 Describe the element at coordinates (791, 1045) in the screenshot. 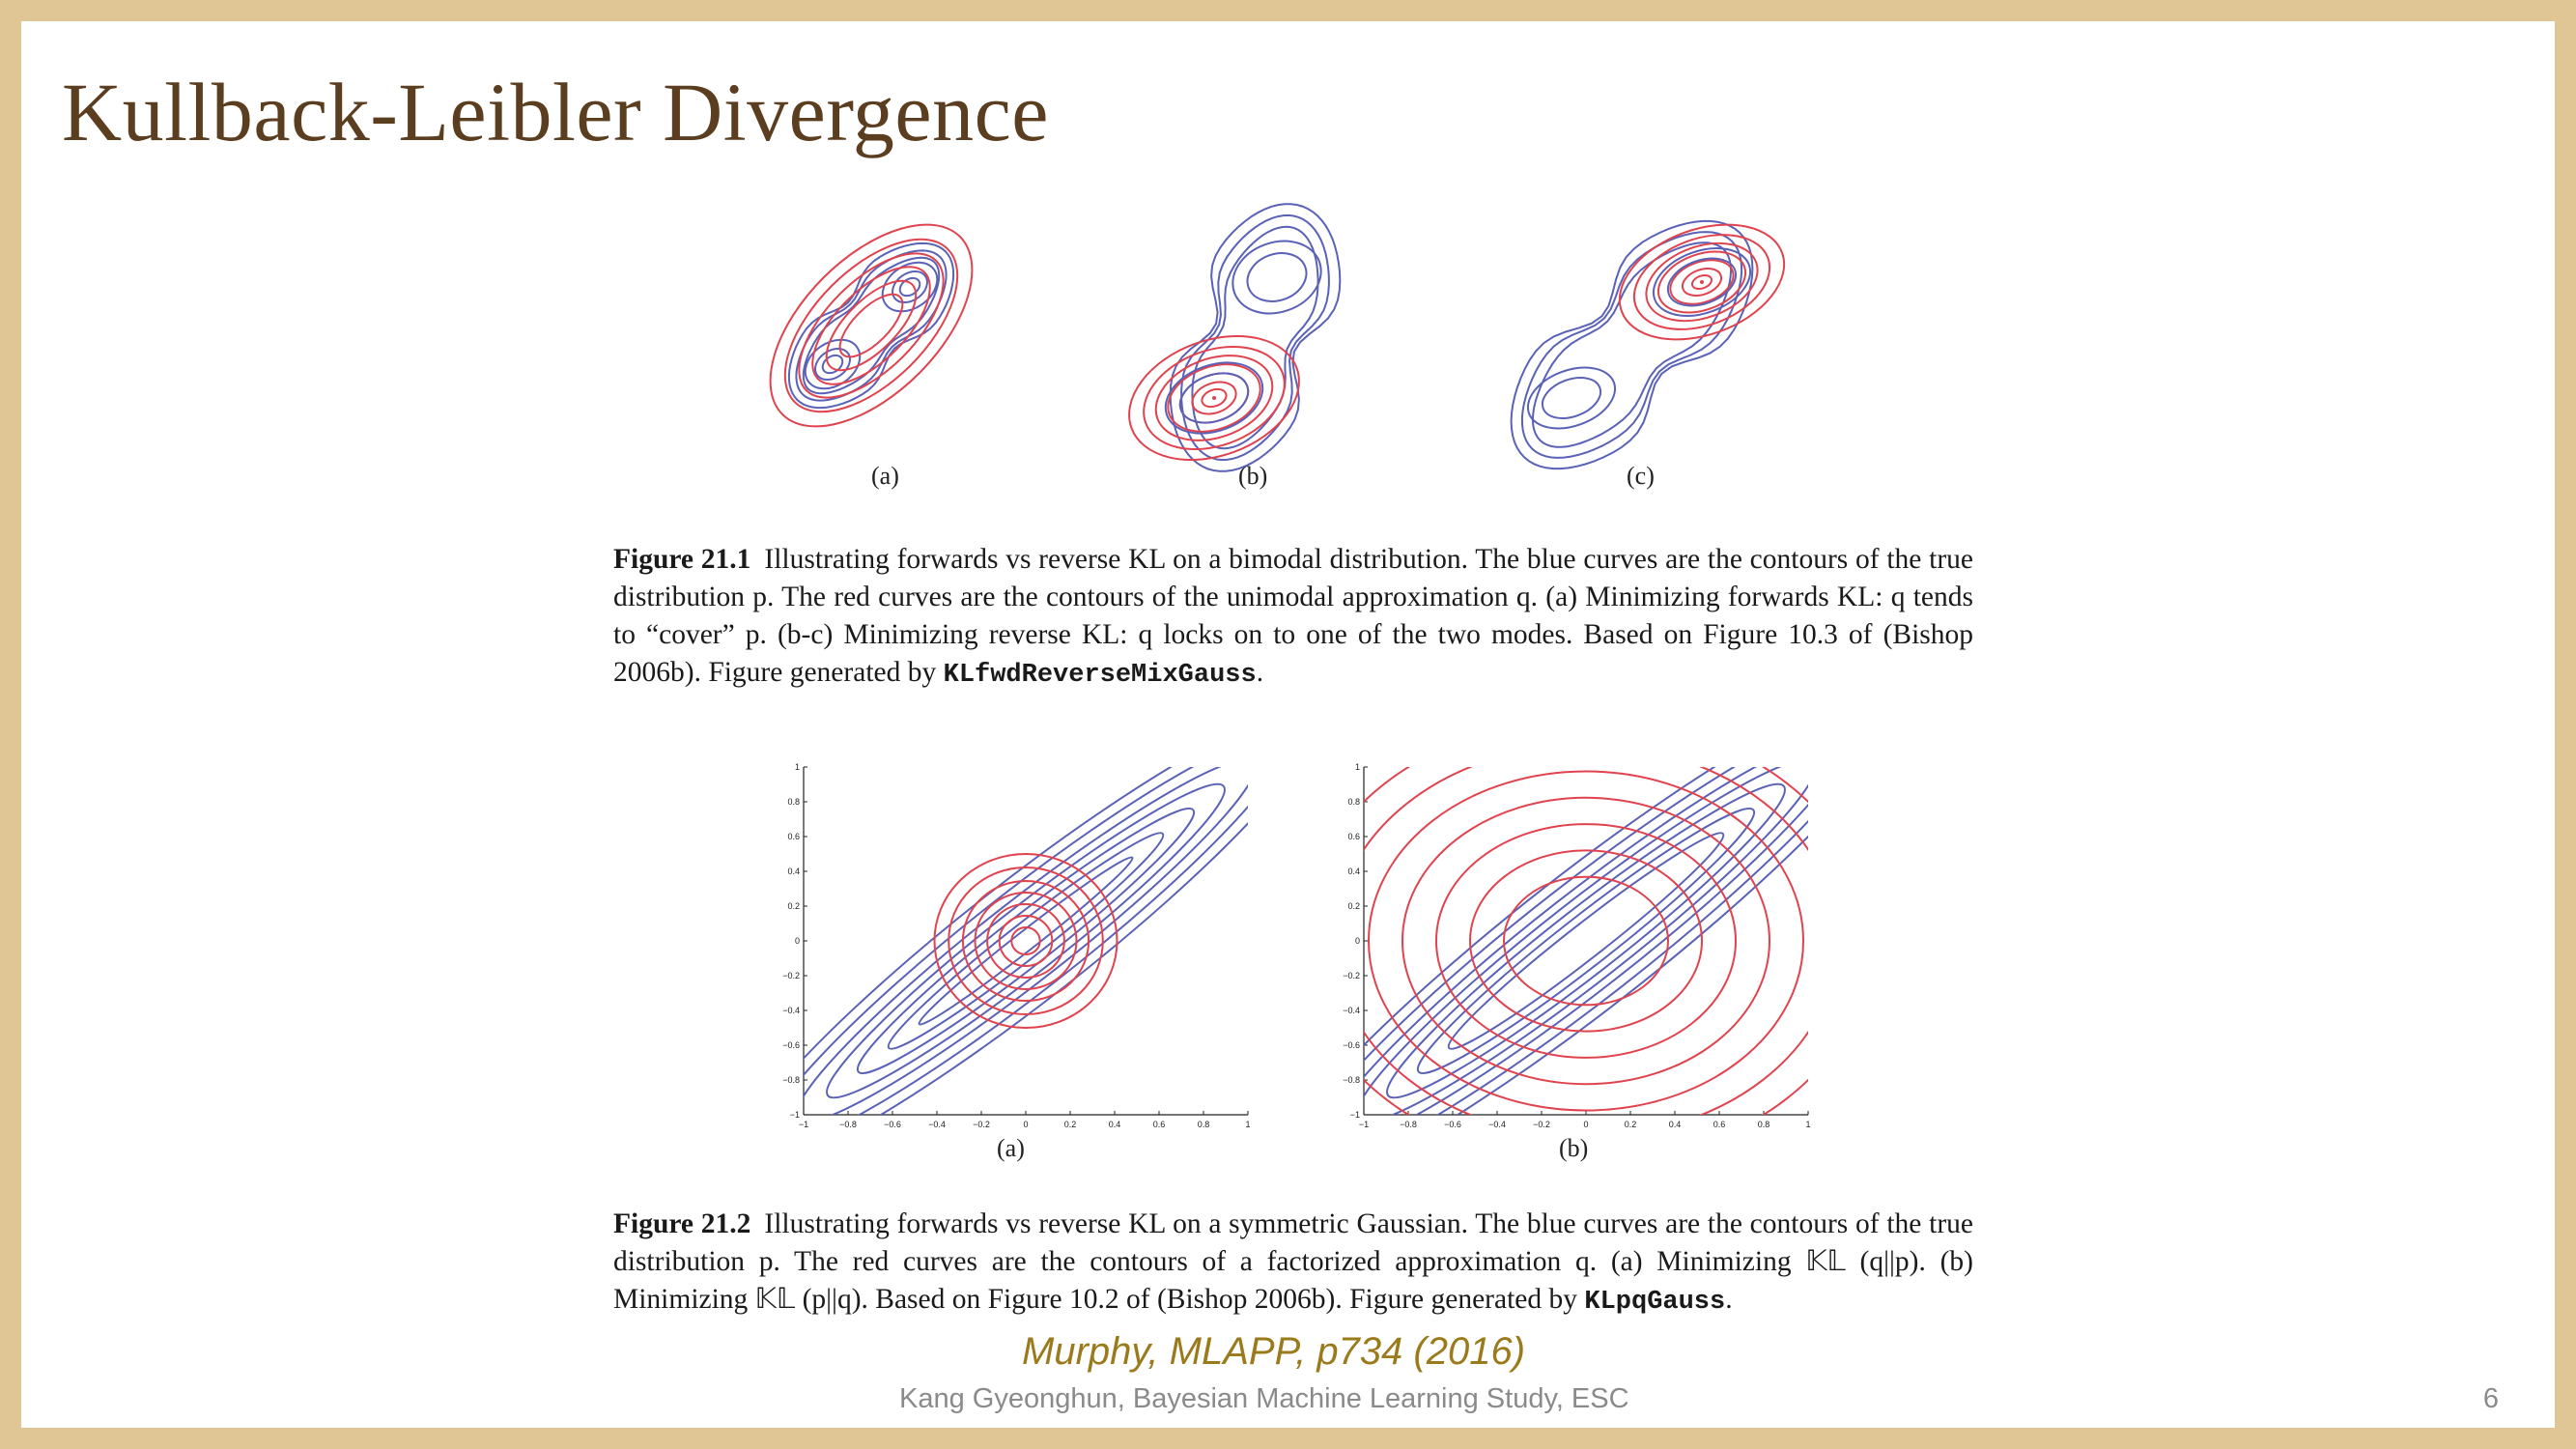

I see `y-tick-label: −0.6` at that location.